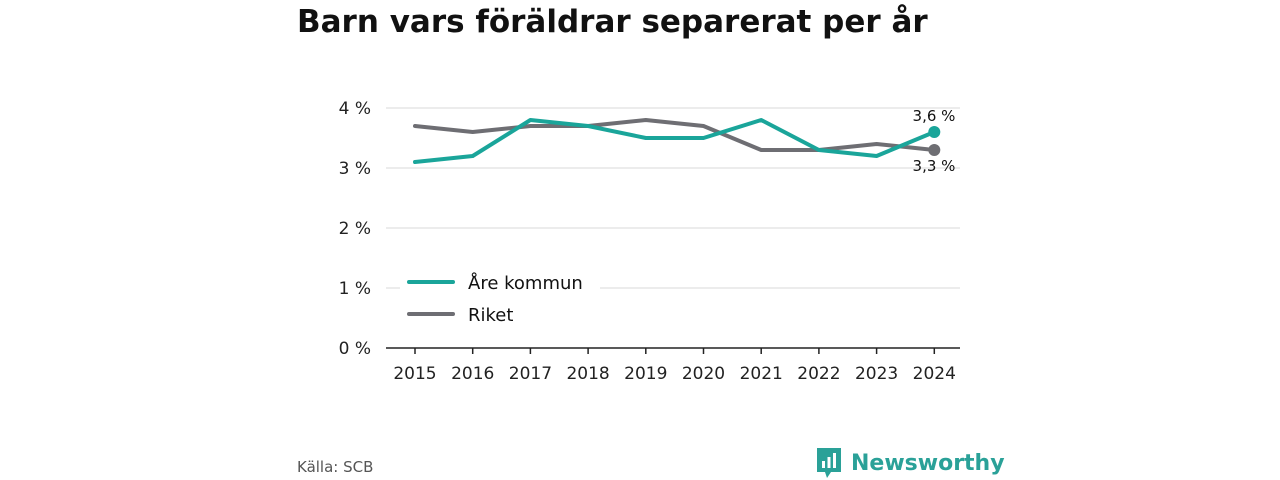 This screenshot has width=1280, height=480. Describe the element at coordinates (818, 374) in the screenshot. I see `x-tick-label: 2022` at that location.